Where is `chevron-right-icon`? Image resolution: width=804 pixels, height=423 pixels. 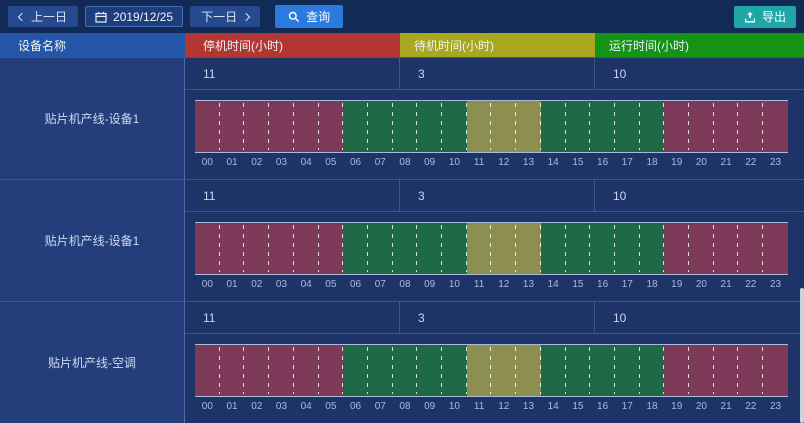 chevron-right-icon is located at coordinates (246, 16).